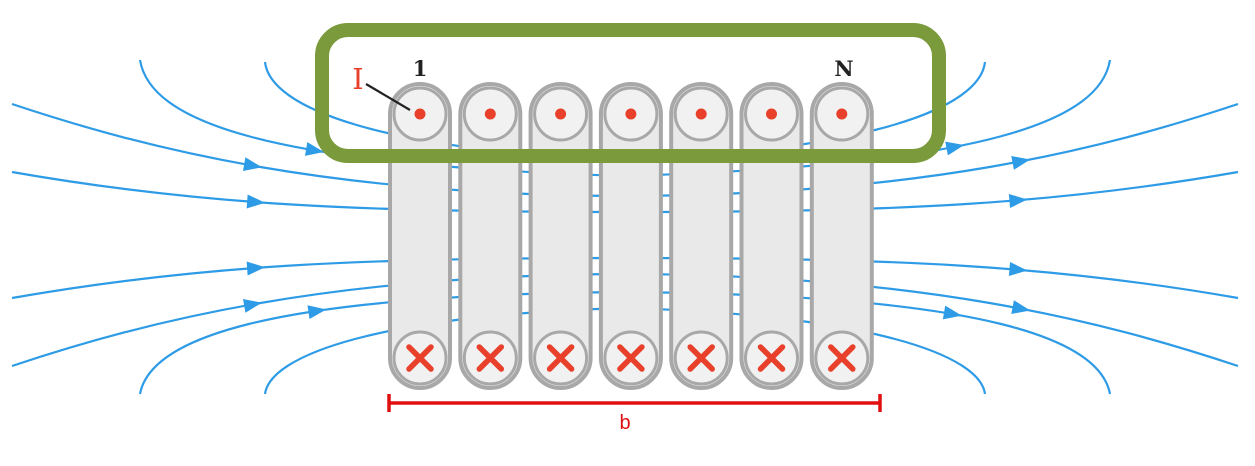 Image resolution: width=1255 pixels, height=466 pixels. Describe the element at coordinates (634, 403) in the screenshot. I see `length-dimension` at that location.